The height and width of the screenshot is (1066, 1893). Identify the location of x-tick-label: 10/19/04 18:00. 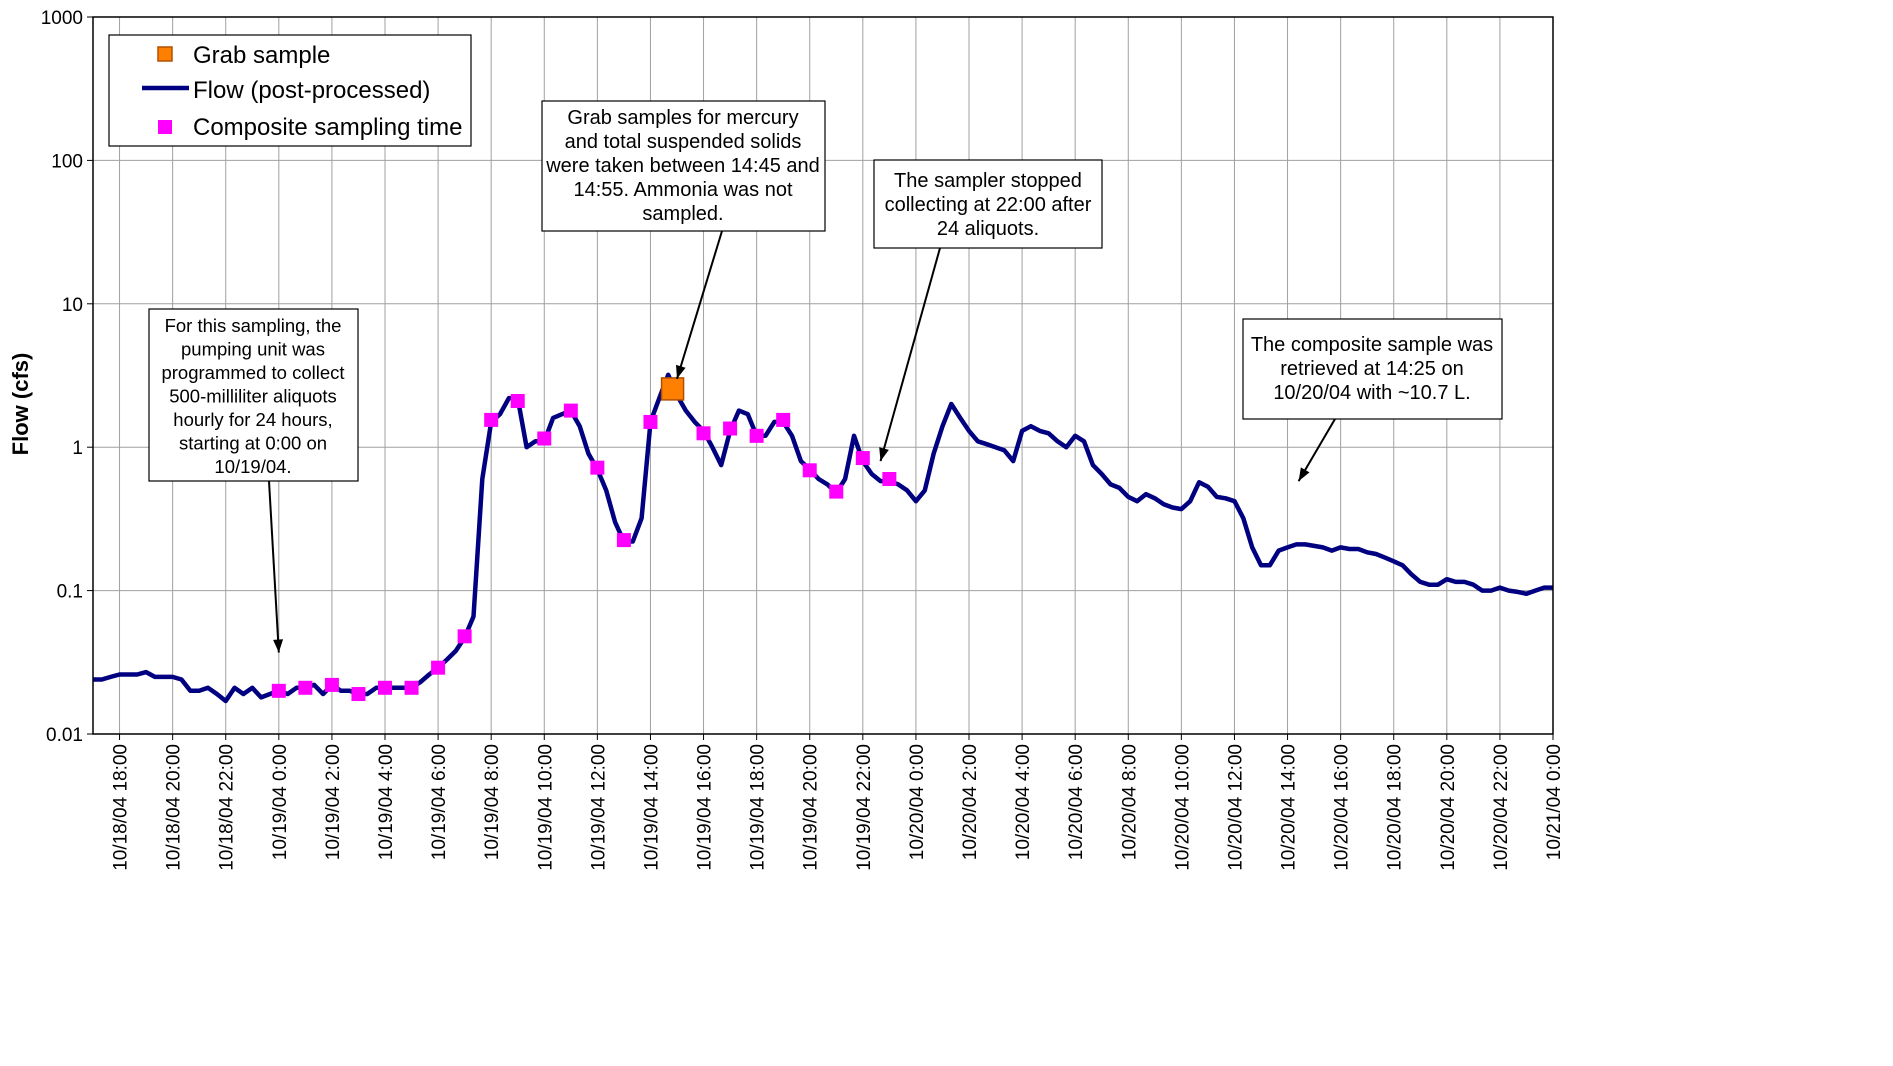
(758, 807).